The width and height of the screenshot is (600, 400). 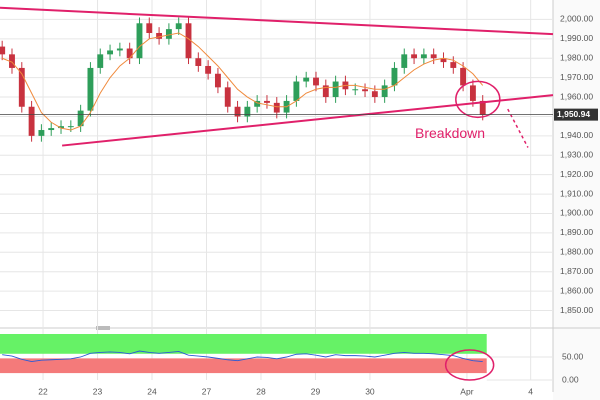 What do you see at coordinates (576, 155) in the screenshot?
I see `y-tick-label: 1,930.00` at bounding box center [576, 155].